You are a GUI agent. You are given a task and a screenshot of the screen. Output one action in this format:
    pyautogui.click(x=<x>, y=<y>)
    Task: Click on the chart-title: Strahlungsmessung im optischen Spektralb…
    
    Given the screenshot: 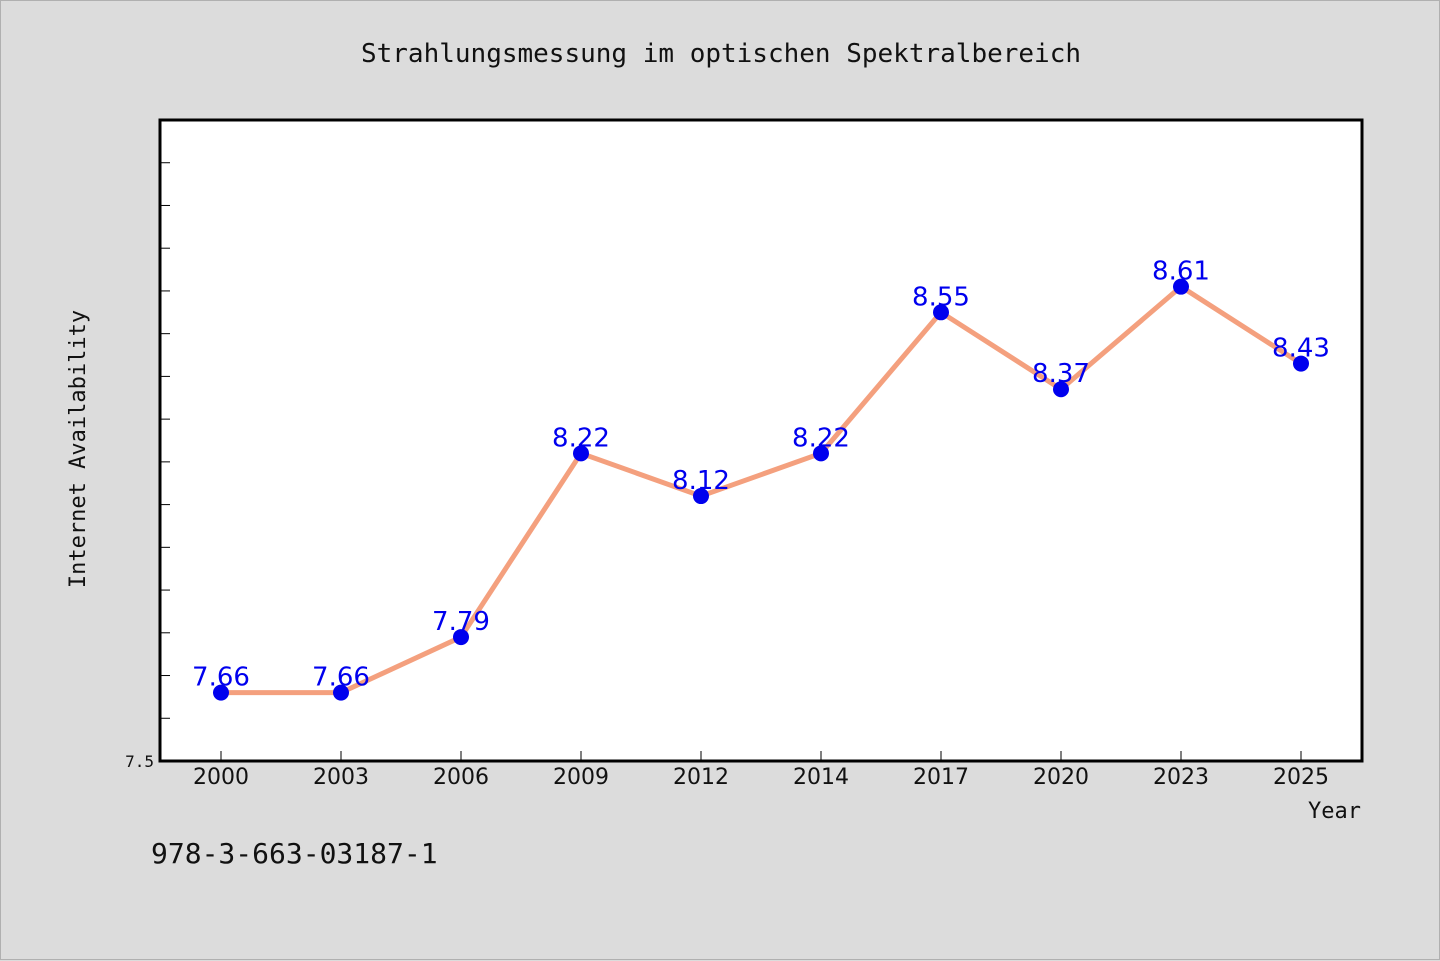 What is the action you would take?
    pyautogui.click(x=721, y=54)
    